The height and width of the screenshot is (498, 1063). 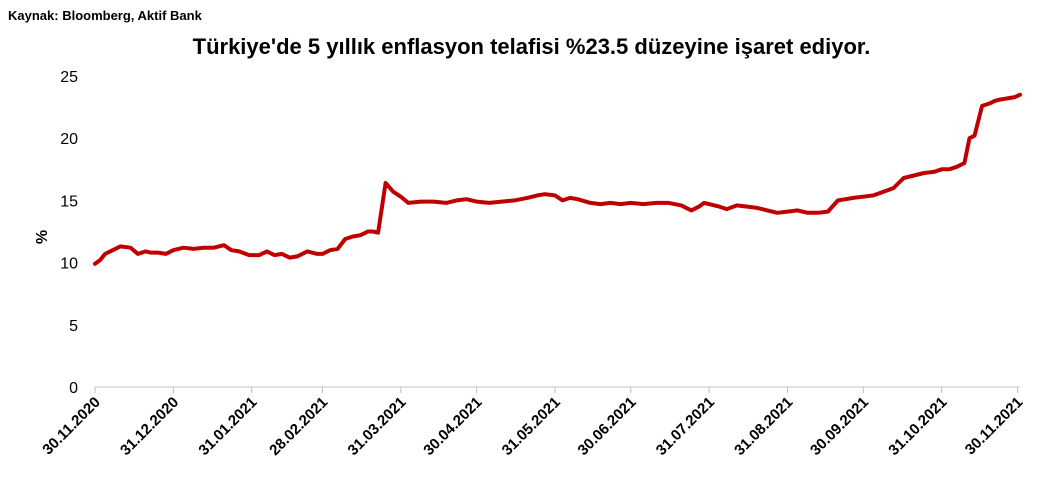 I want to click on source-note: Kaynak: Bloomberg, Aktif Bank, so click(x=105, y=15).